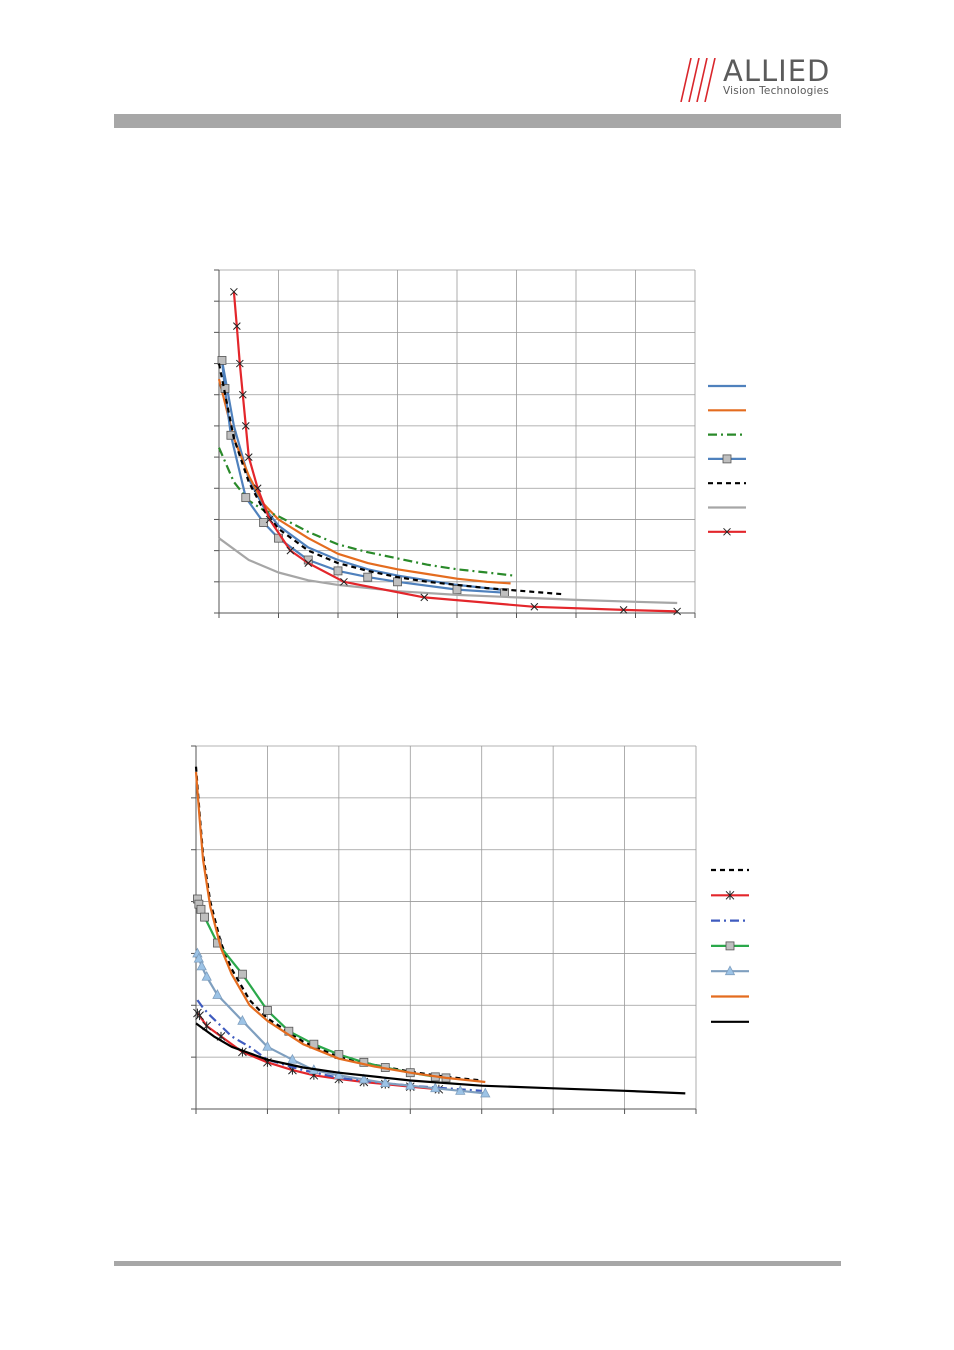  I want to click on chart2-series-3-line, so click(339, 1045).